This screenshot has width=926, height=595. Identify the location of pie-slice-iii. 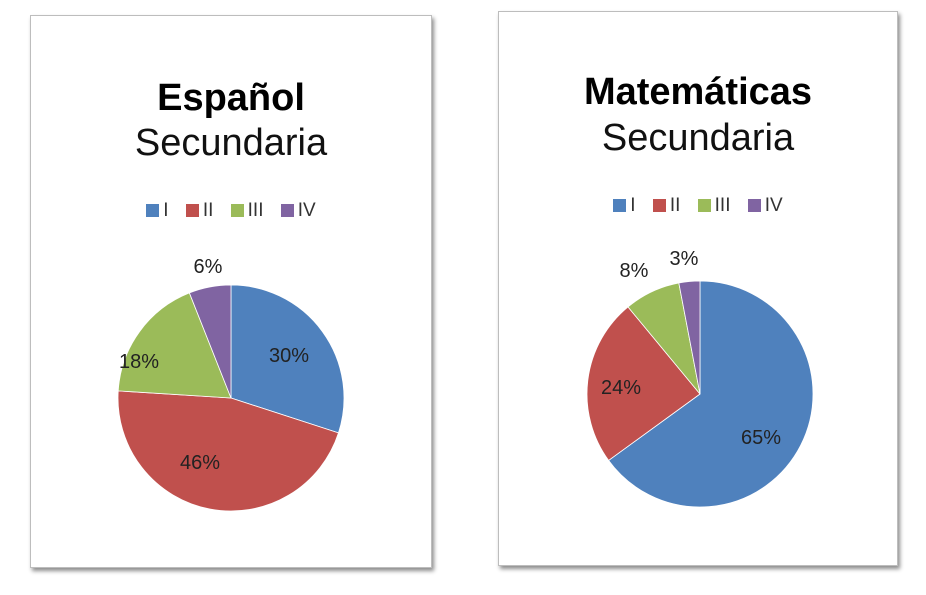
(174, 345).